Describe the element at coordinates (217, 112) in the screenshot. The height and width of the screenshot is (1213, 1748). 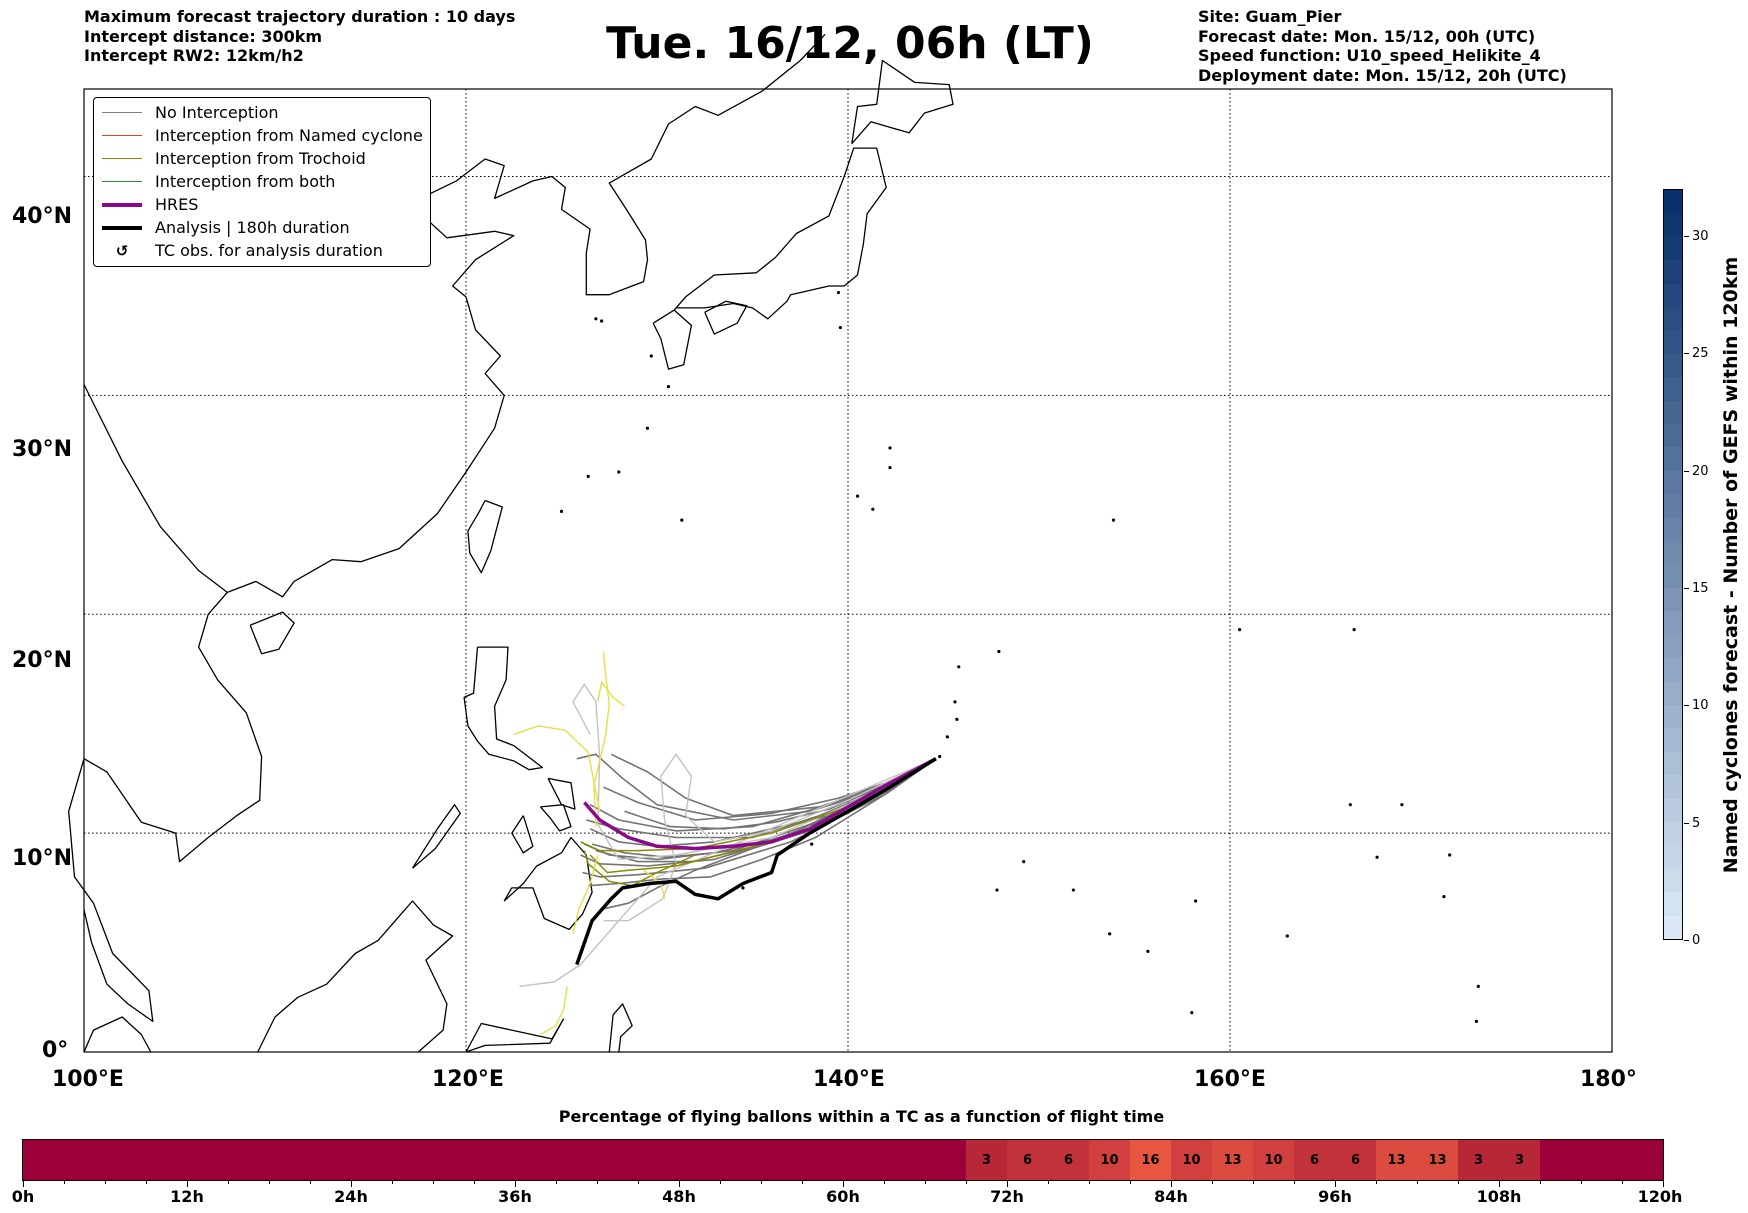
I see `legend-label: No Interception` at that location.